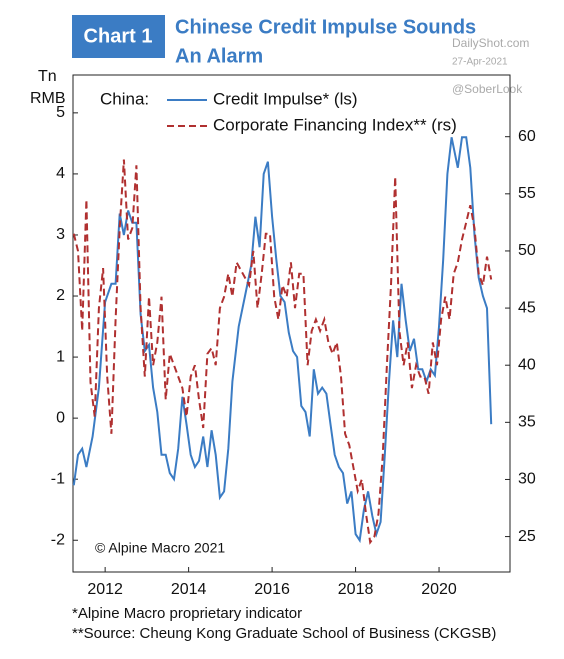 The width and height of the screenshot is (564, 659). I want to click on y2-tick-label: 60, so click(527, 136).